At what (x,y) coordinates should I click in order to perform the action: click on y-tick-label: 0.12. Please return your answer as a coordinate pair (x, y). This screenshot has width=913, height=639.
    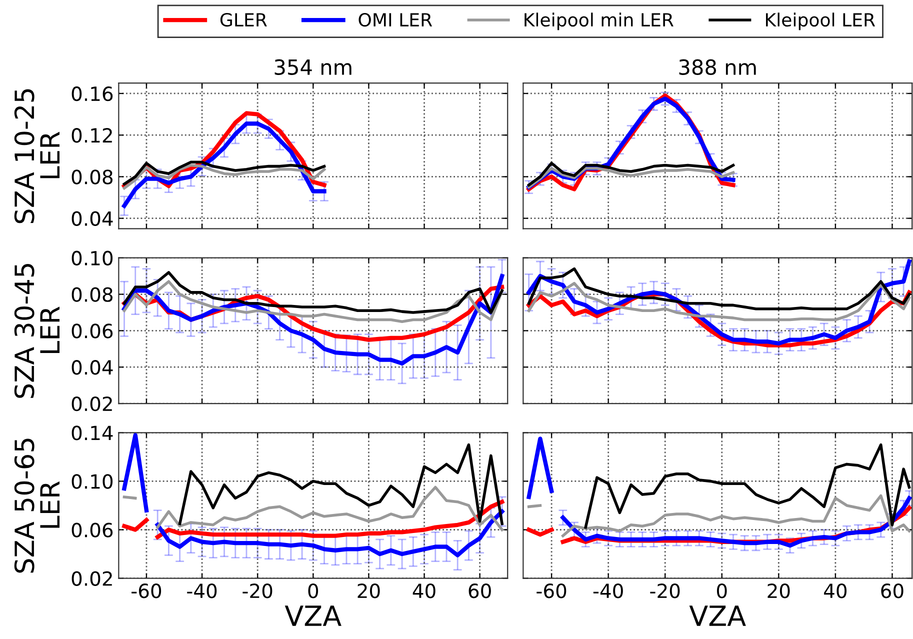
    Looking at the image, I should click on (92, 135).